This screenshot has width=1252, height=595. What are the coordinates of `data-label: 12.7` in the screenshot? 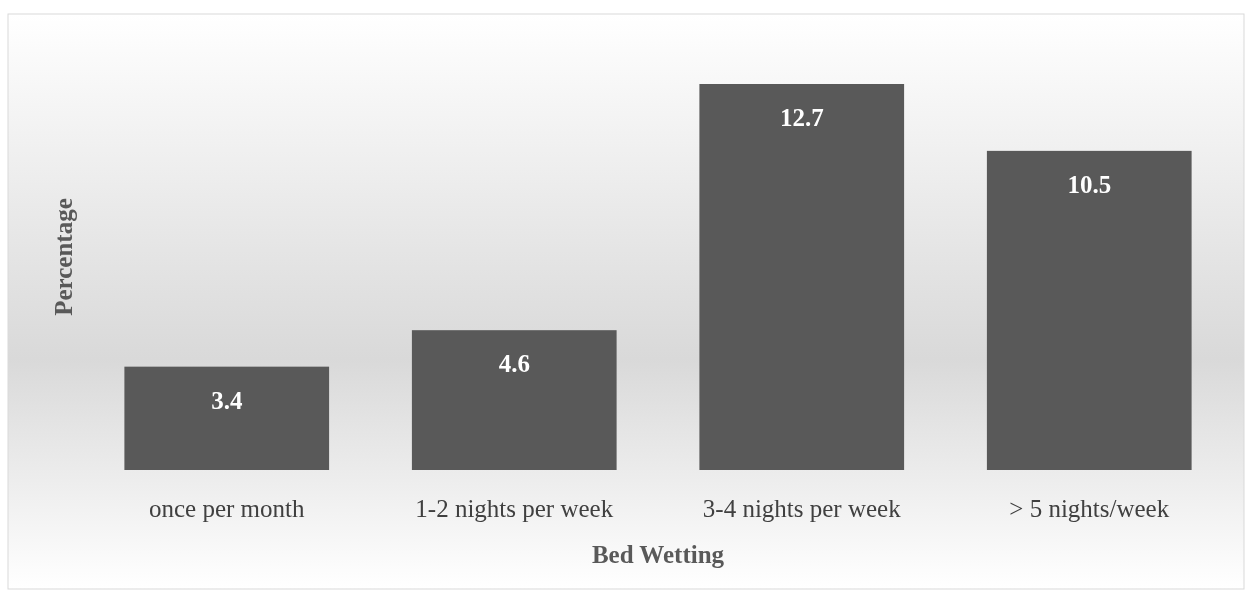 It's located at (801, 117).